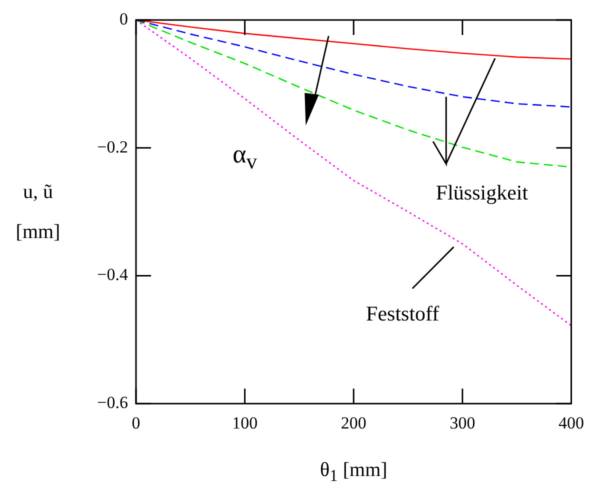 The image size is (594, 494). Describe the element at coordinates (245, 158) in the screenshot. I see `annotation: α$_{v}$` at that location.